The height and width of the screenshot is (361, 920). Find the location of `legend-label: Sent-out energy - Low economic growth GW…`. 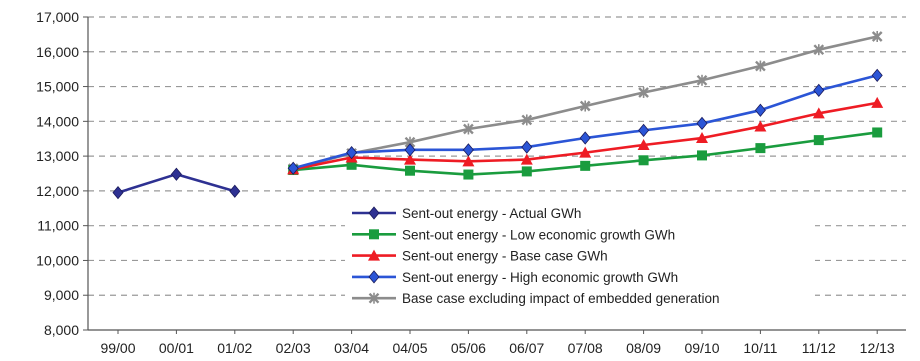

legend-label: Sent-out energy - Low economic growth GW… is located at coordinates (538, 234).